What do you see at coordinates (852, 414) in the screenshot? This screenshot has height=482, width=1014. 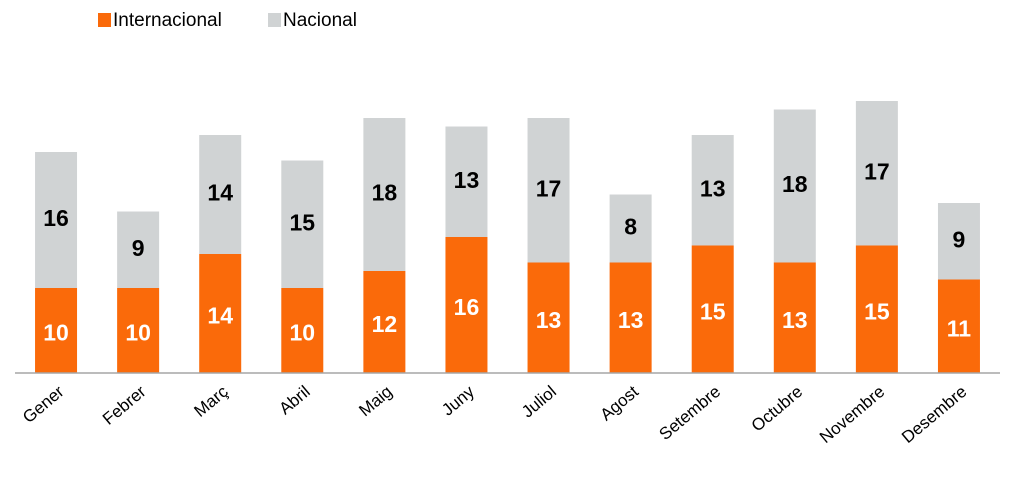 I see `x-tick-label: Novembre` at bounding box center [852, 414].